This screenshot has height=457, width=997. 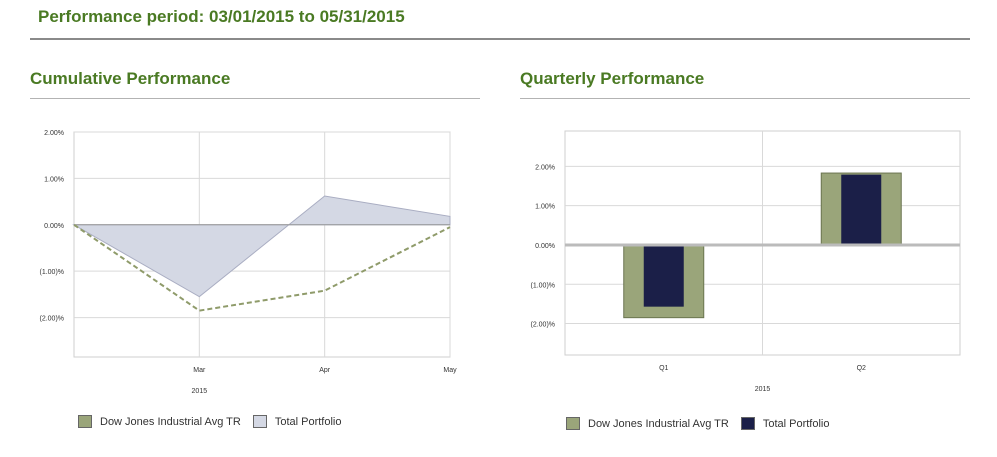 What do you see at coordinates (255, 98) in the screenshot?
I see `cumulative-divider` at bounding box center [255, 98].